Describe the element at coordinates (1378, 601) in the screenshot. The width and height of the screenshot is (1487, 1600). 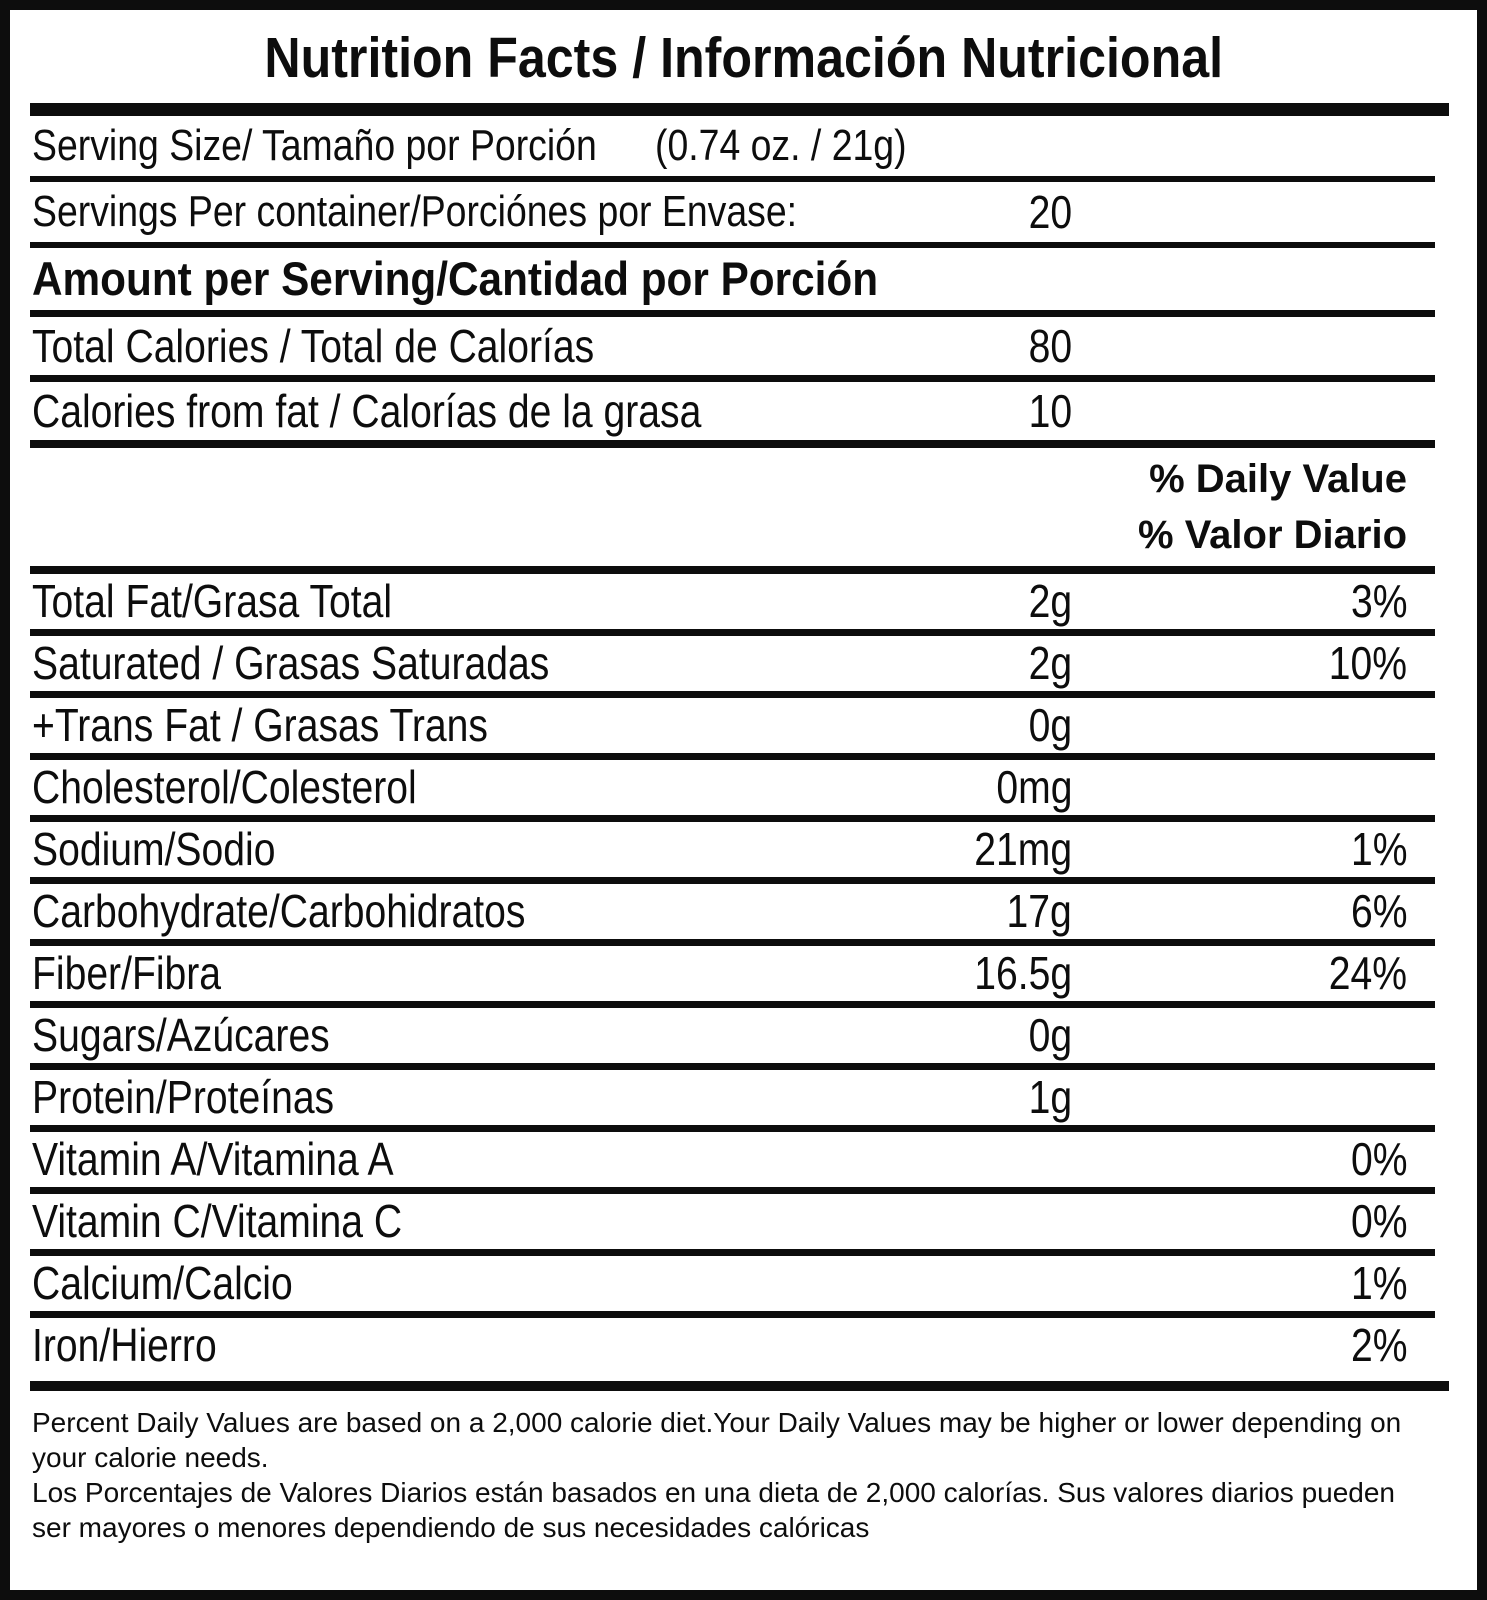
I see `nutrient-dv: 3%` at that location.